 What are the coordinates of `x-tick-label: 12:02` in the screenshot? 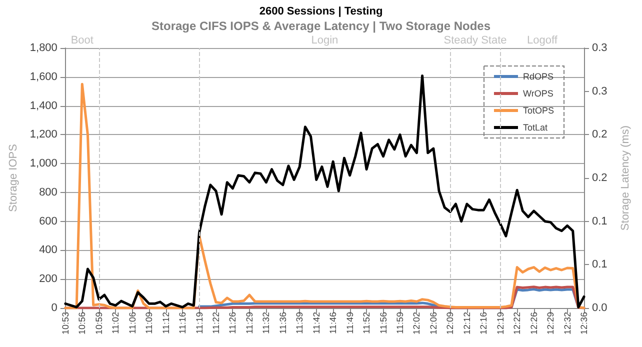 It's located at (417, 323).